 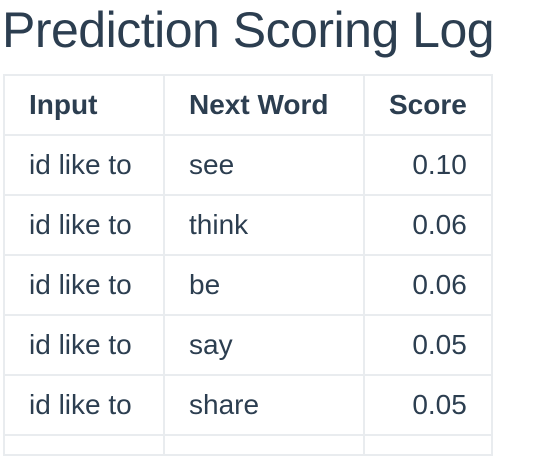 What do you see at coordinates (264, 445) in the screenshot?
I see `cell-next-word-empty` at bounding box center [264, 445].